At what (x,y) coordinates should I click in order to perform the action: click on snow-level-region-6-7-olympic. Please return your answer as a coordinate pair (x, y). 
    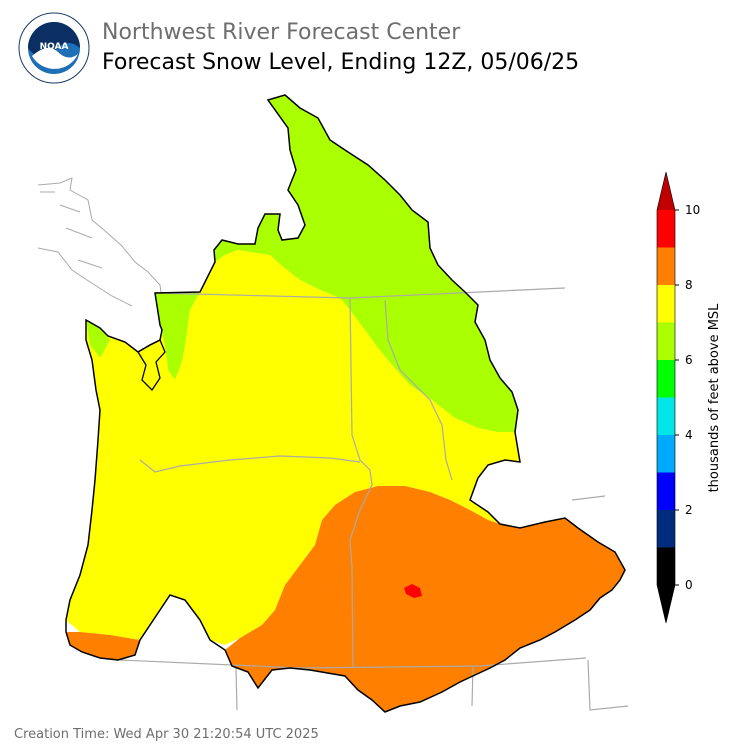
    Looking at the image, I should click on (98, 339).